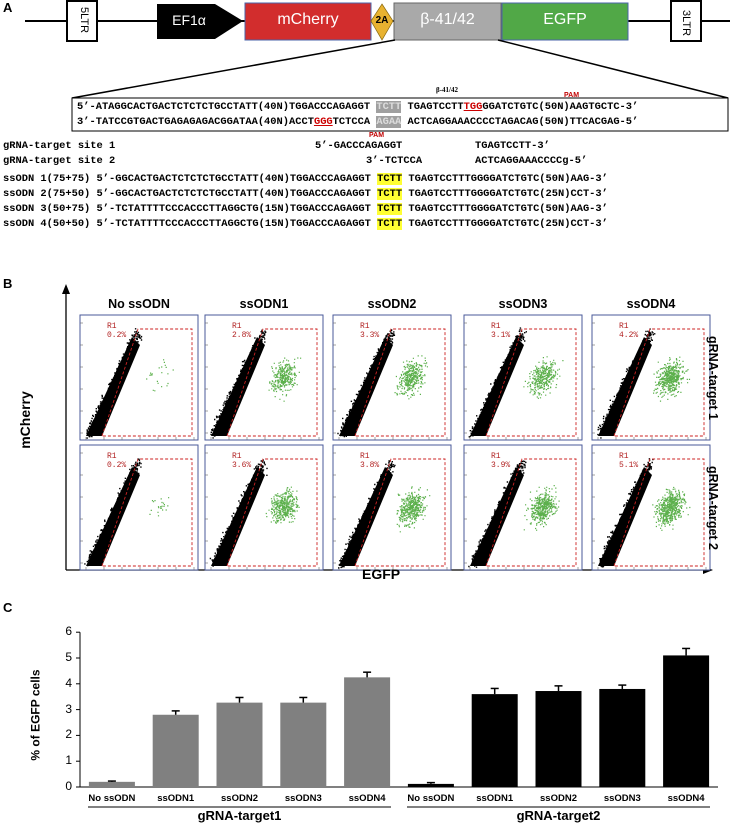 This screenshot has width=746, height=831. I want to click on y-tick-label: 4, so click(68, 682).